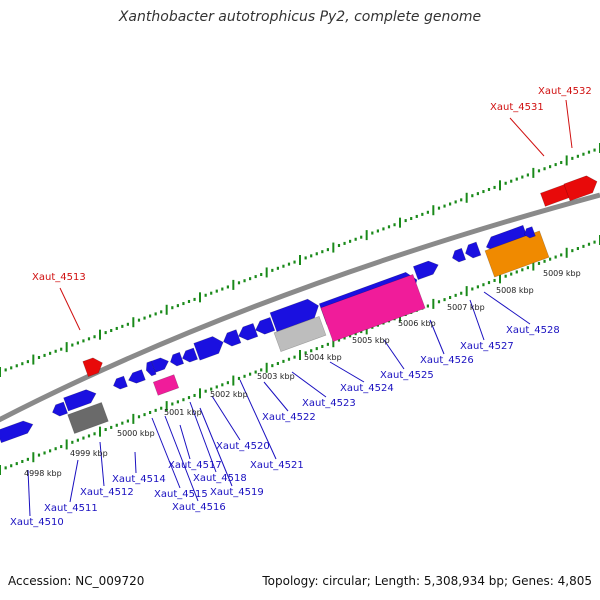  I want to click on feature-pink-feature, so click(373, 308).